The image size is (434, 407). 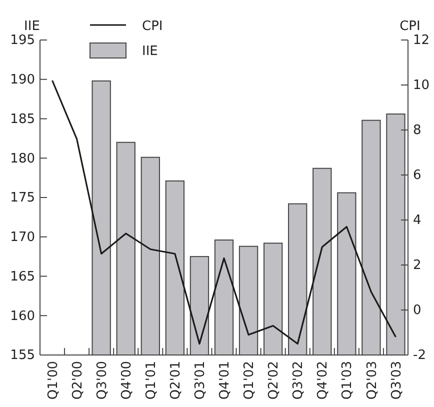 I want to click on y-tick-label: 195, so click(x=22, y=40).